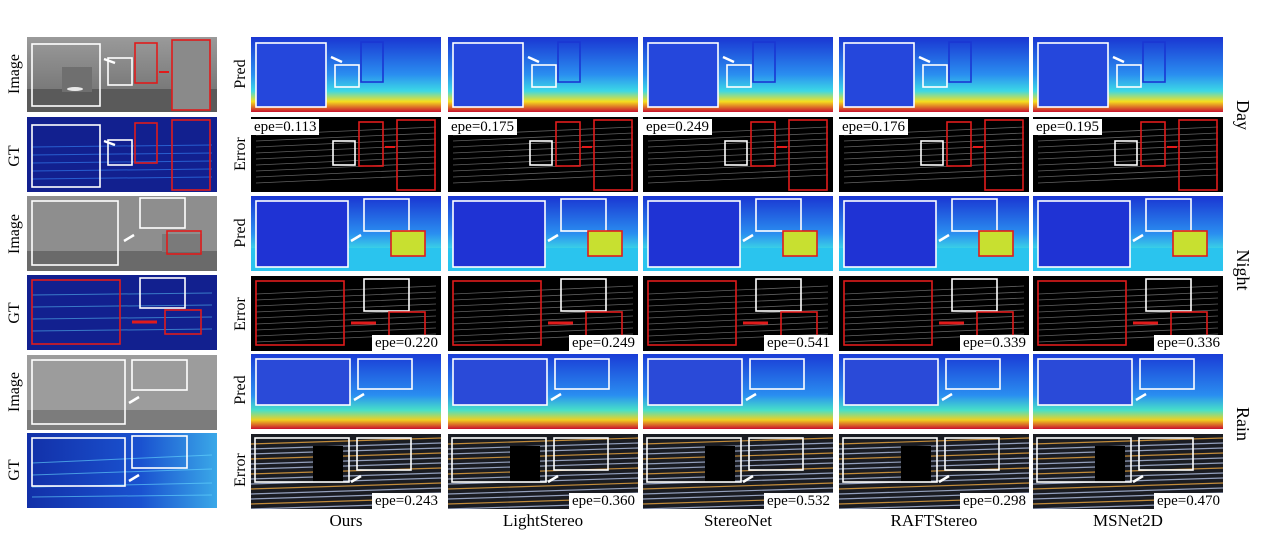 The width and height of the screenshot is (1263, 539). What do you see at coordinates (122, 233) in the screenshot?
I see `input-image-night` at bounding box center [122, 233].